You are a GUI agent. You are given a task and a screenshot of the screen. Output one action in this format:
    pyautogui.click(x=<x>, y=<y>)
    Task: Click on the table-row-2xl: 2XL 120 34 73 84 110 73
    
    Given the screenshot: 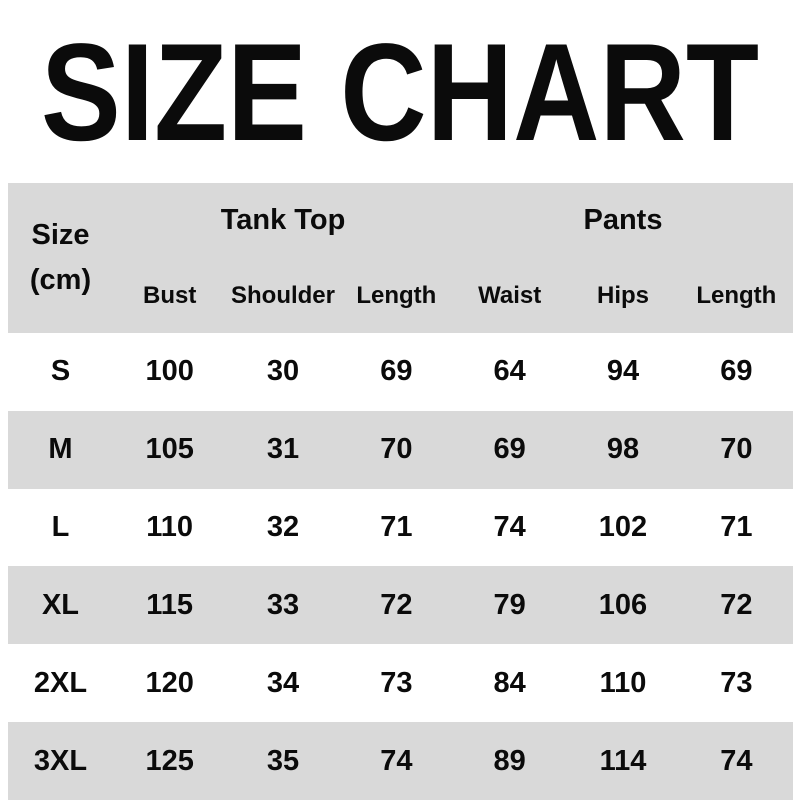 What is the action you would take?
    pyautogui.click(x=400, y=683)
    